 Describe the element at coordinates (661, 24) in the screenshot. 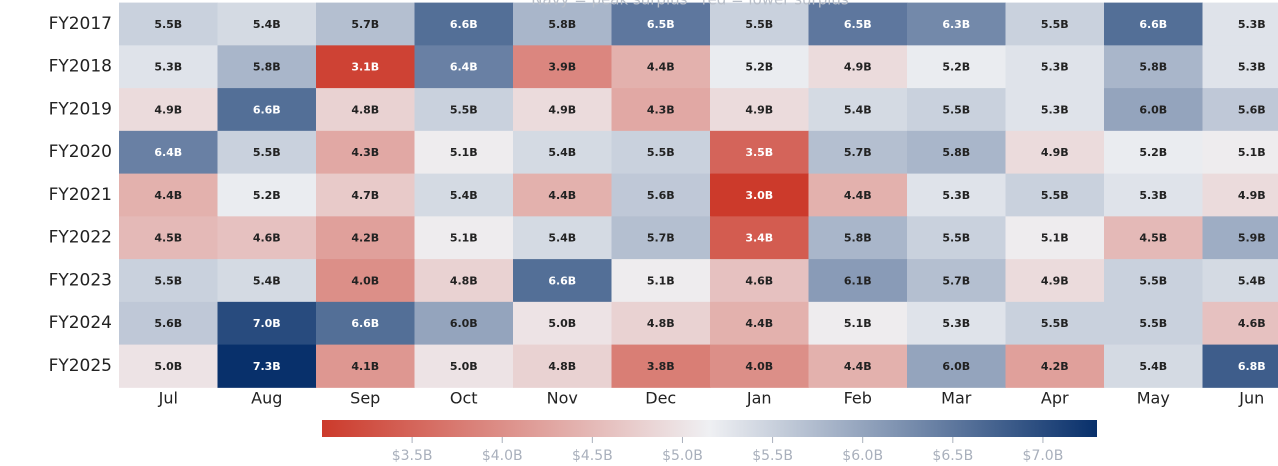

I see `cell-label: 6.5B` at that location.